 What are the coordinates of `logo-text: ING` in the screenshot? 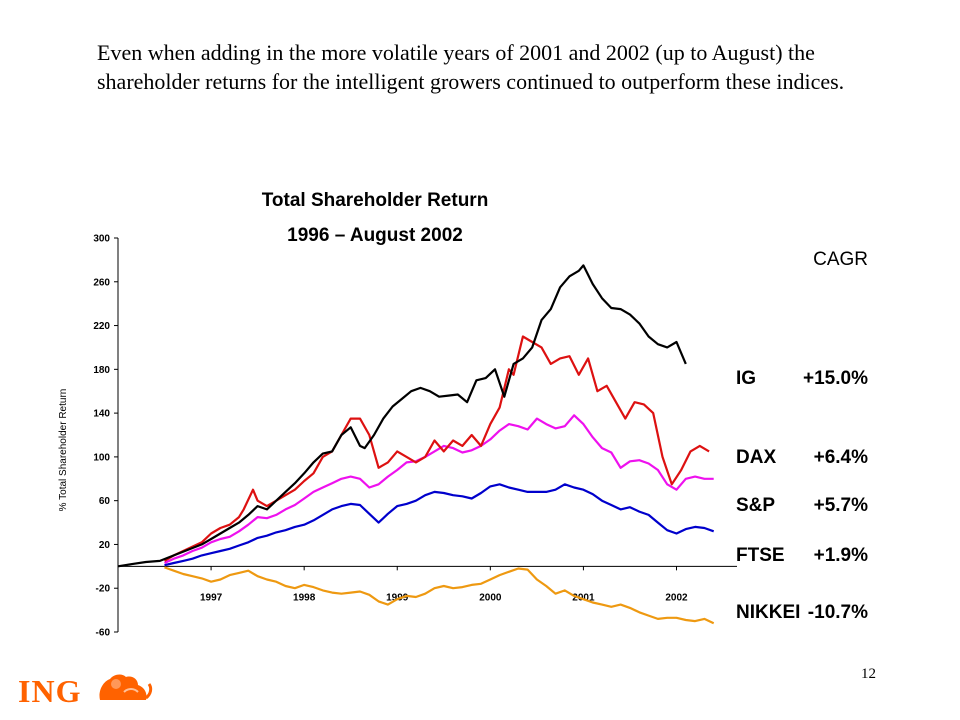 It's located at (50, 691).